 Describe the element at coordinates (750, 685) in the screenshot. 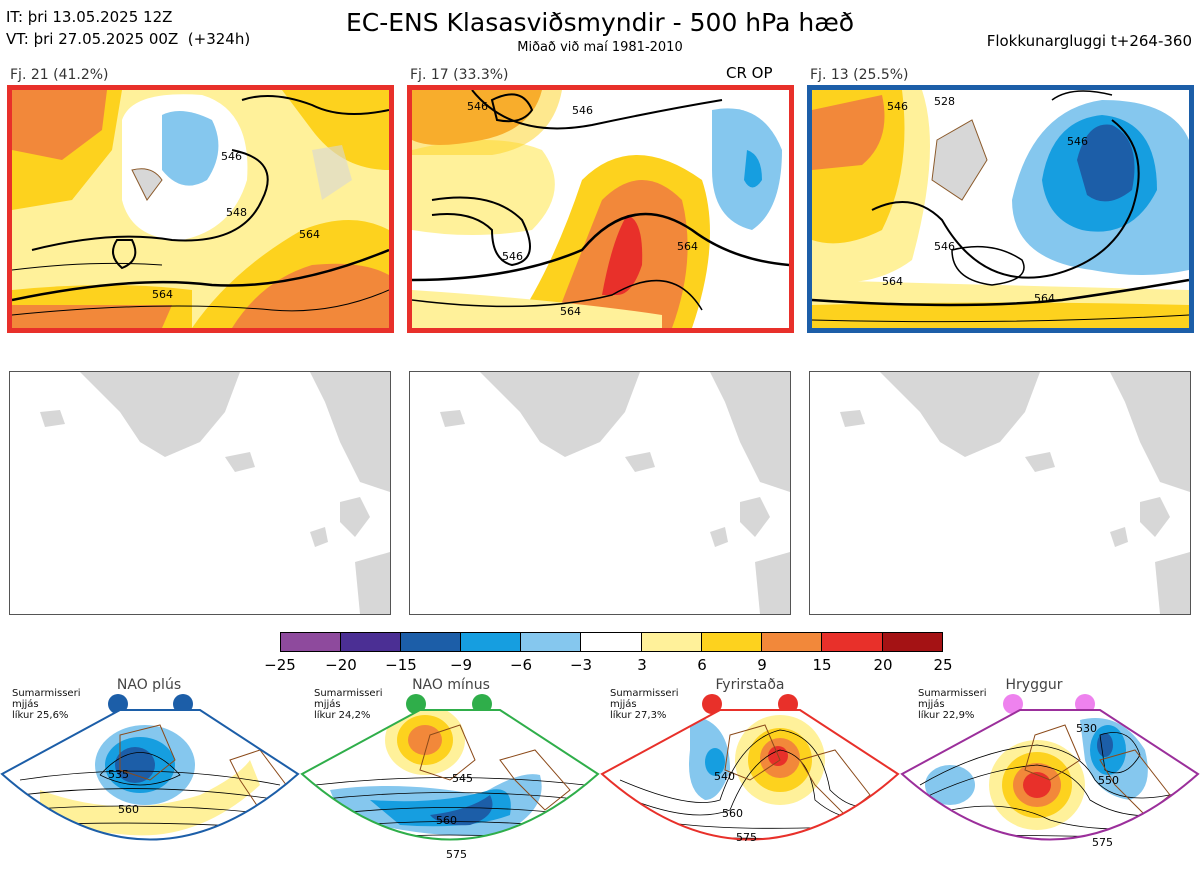

I see `regime-3-name: Fyrirstaða` at that location.